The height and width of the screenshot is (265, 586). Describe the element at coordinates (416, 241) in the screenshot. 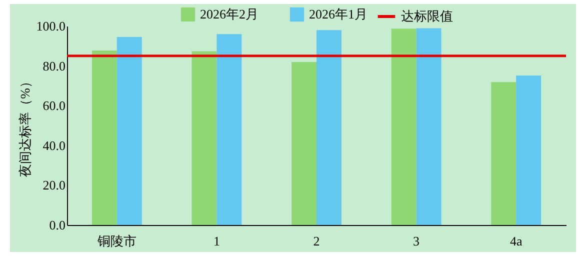

I see `x-tick-label: 3` at that location.